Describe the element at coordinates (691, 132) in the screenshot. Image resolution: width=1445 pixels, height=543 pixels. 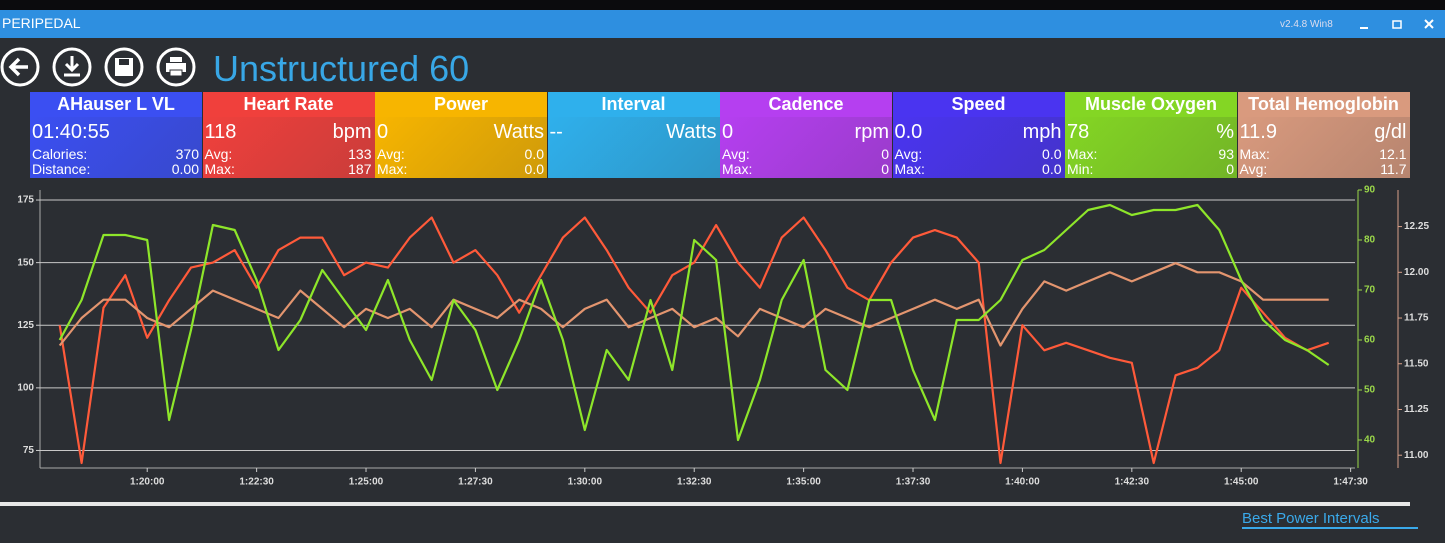
I see `tile-unit: Watts` at that location.